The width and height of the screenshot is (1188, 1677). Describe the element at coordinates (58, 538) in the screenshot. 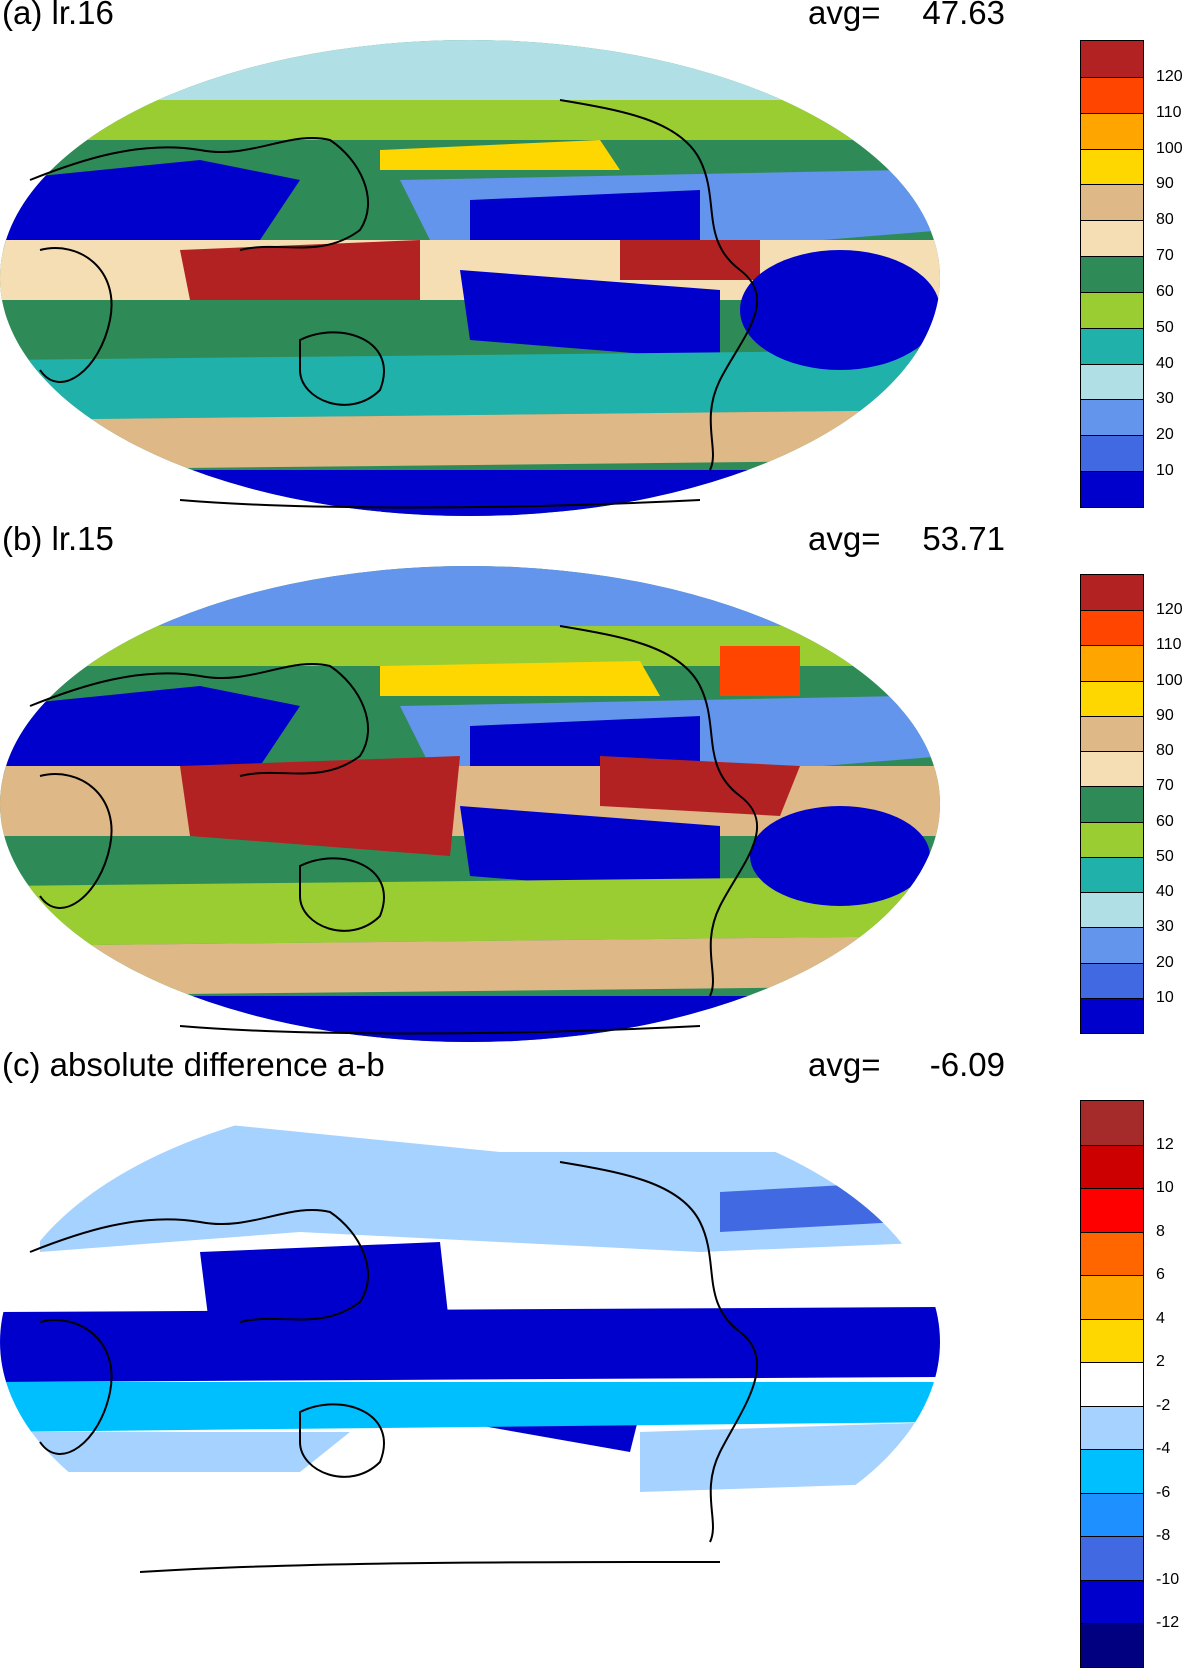

I see `panel-title: (b) lr.15` at that location.